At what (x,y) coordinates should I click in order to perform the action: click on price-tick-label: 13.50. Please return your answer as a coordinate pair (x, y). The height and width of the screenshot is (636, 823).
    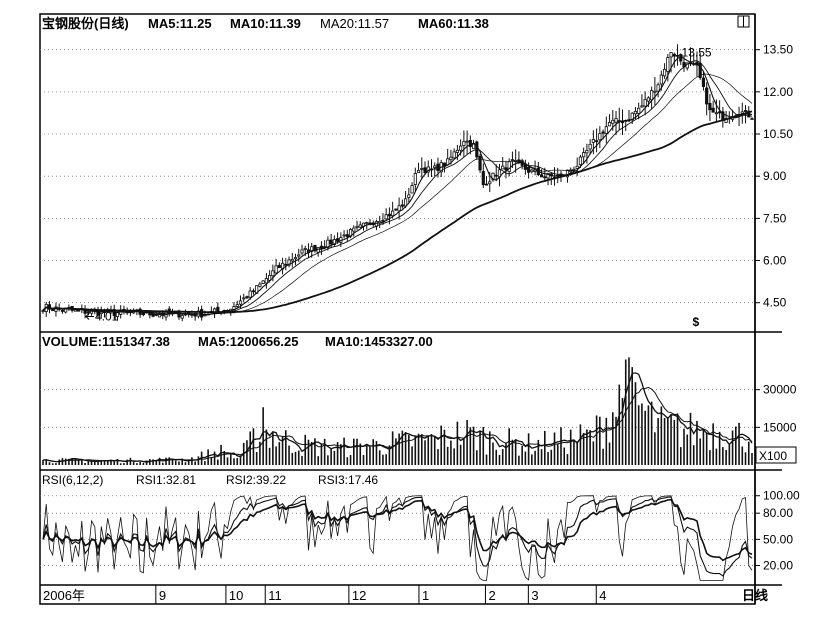
    Looking at the image, I should click on (778, 50).